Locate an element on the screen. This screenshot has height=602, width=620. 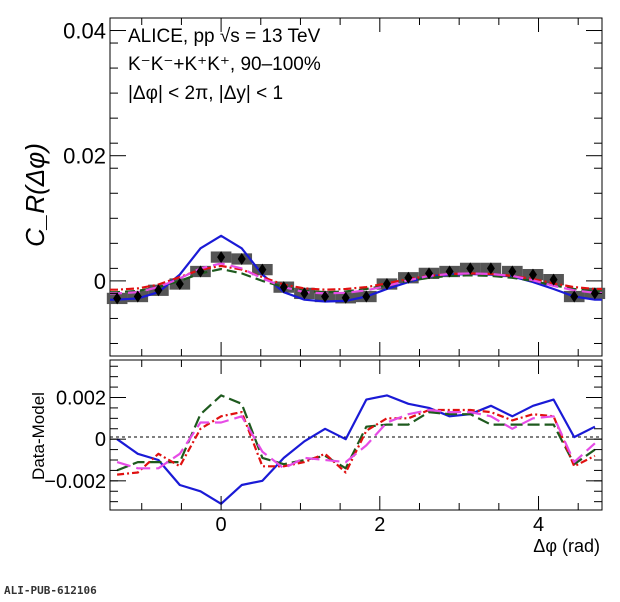
x-axis-label: Δφ (rad) is located at coordinates (566, 546).